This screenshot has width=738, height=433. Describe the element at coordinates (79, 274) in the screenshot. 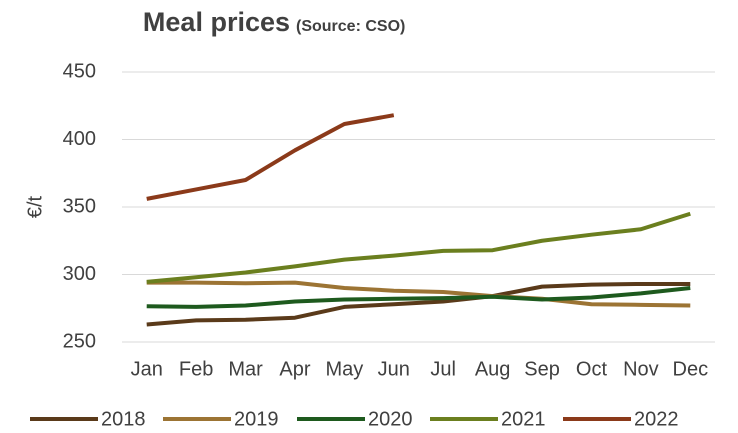

I see `y-tick-label: 300` at that location.